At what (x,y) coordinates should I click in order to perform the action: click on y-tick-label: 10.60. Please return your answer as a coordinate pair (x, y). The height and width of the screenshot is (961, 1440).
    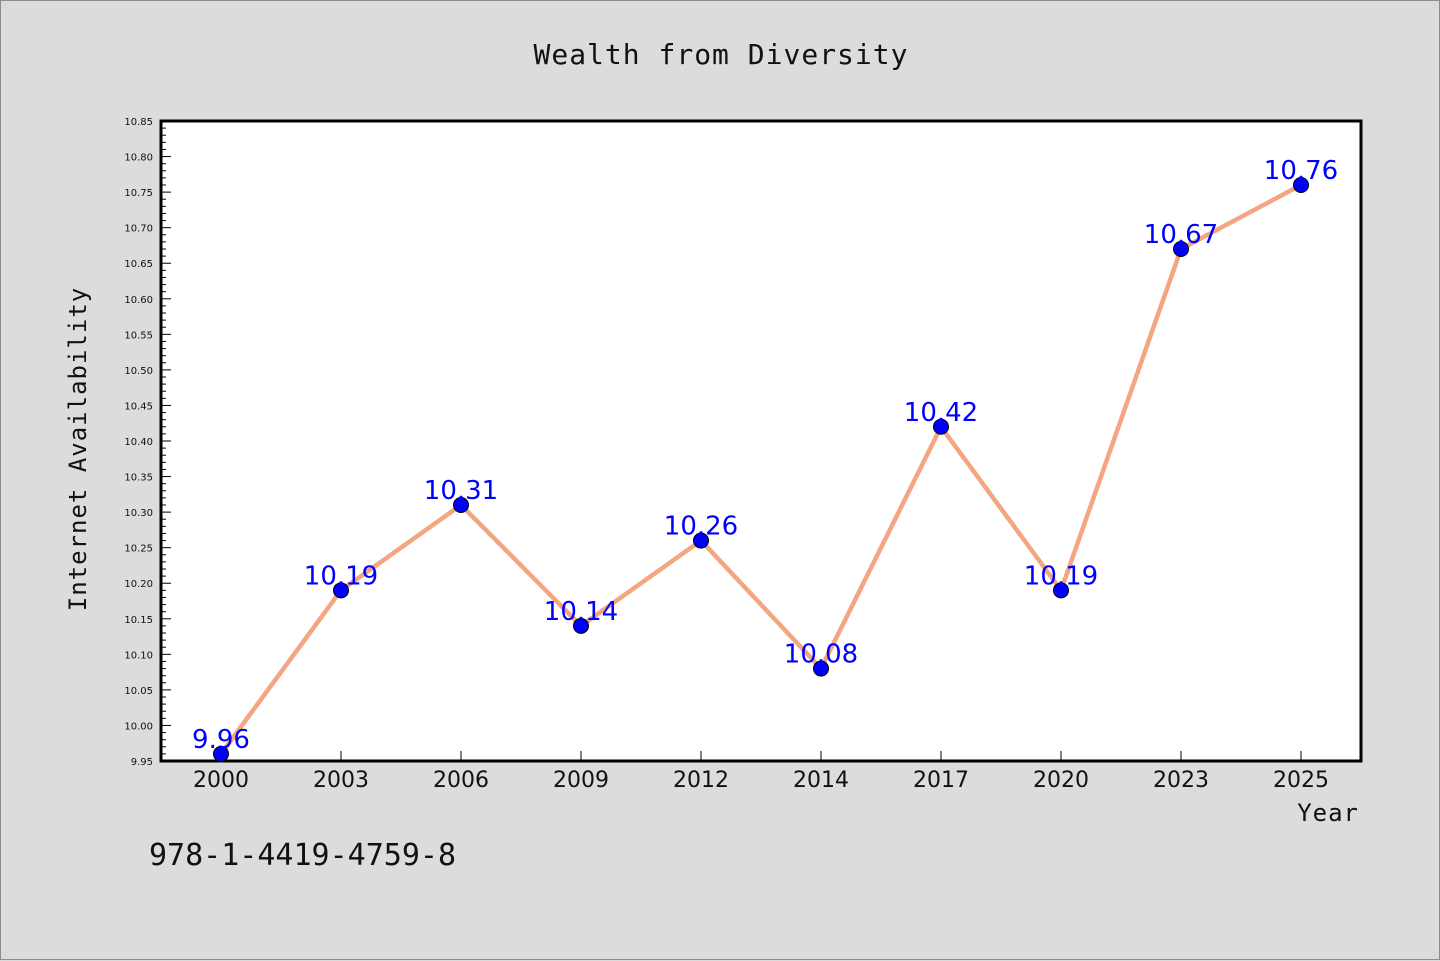
    Looking at the image, I should click on (138, 300).